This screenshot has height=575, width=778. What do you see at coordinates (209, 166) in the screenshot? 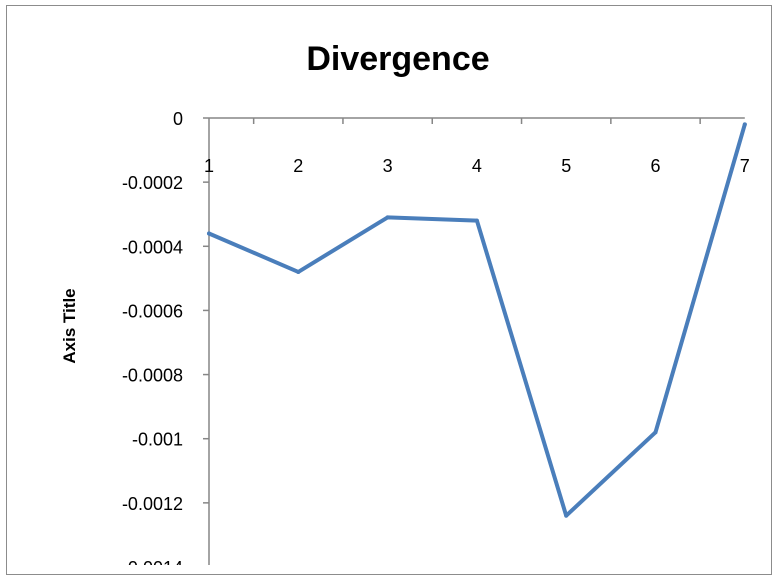
I see `x-tick-label: 1` at bounding box center [209, 166].